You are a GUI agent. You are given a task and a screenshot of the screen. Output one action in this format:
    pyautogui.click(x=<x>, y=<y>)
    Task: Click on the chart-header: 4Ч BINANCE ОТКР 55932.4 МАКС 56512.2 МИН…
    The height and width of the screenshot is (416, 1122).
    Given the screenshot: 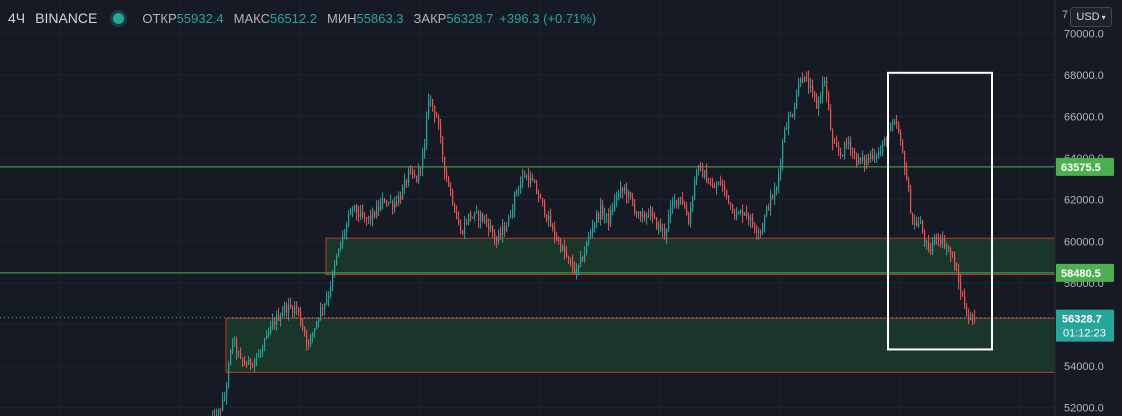 What is the action you would take?
    pyautogui.click(x=302, y=18)
    